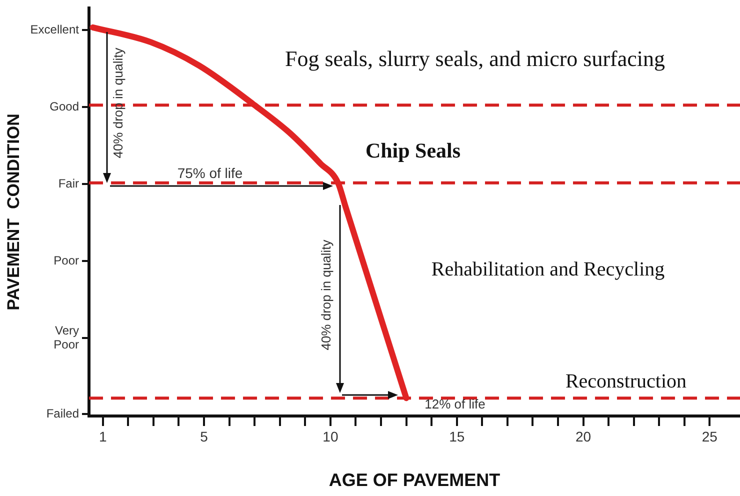  Describe the element at coordinates (457, 436) in the screenshot. I see `x-tick-label: 15` at that location.